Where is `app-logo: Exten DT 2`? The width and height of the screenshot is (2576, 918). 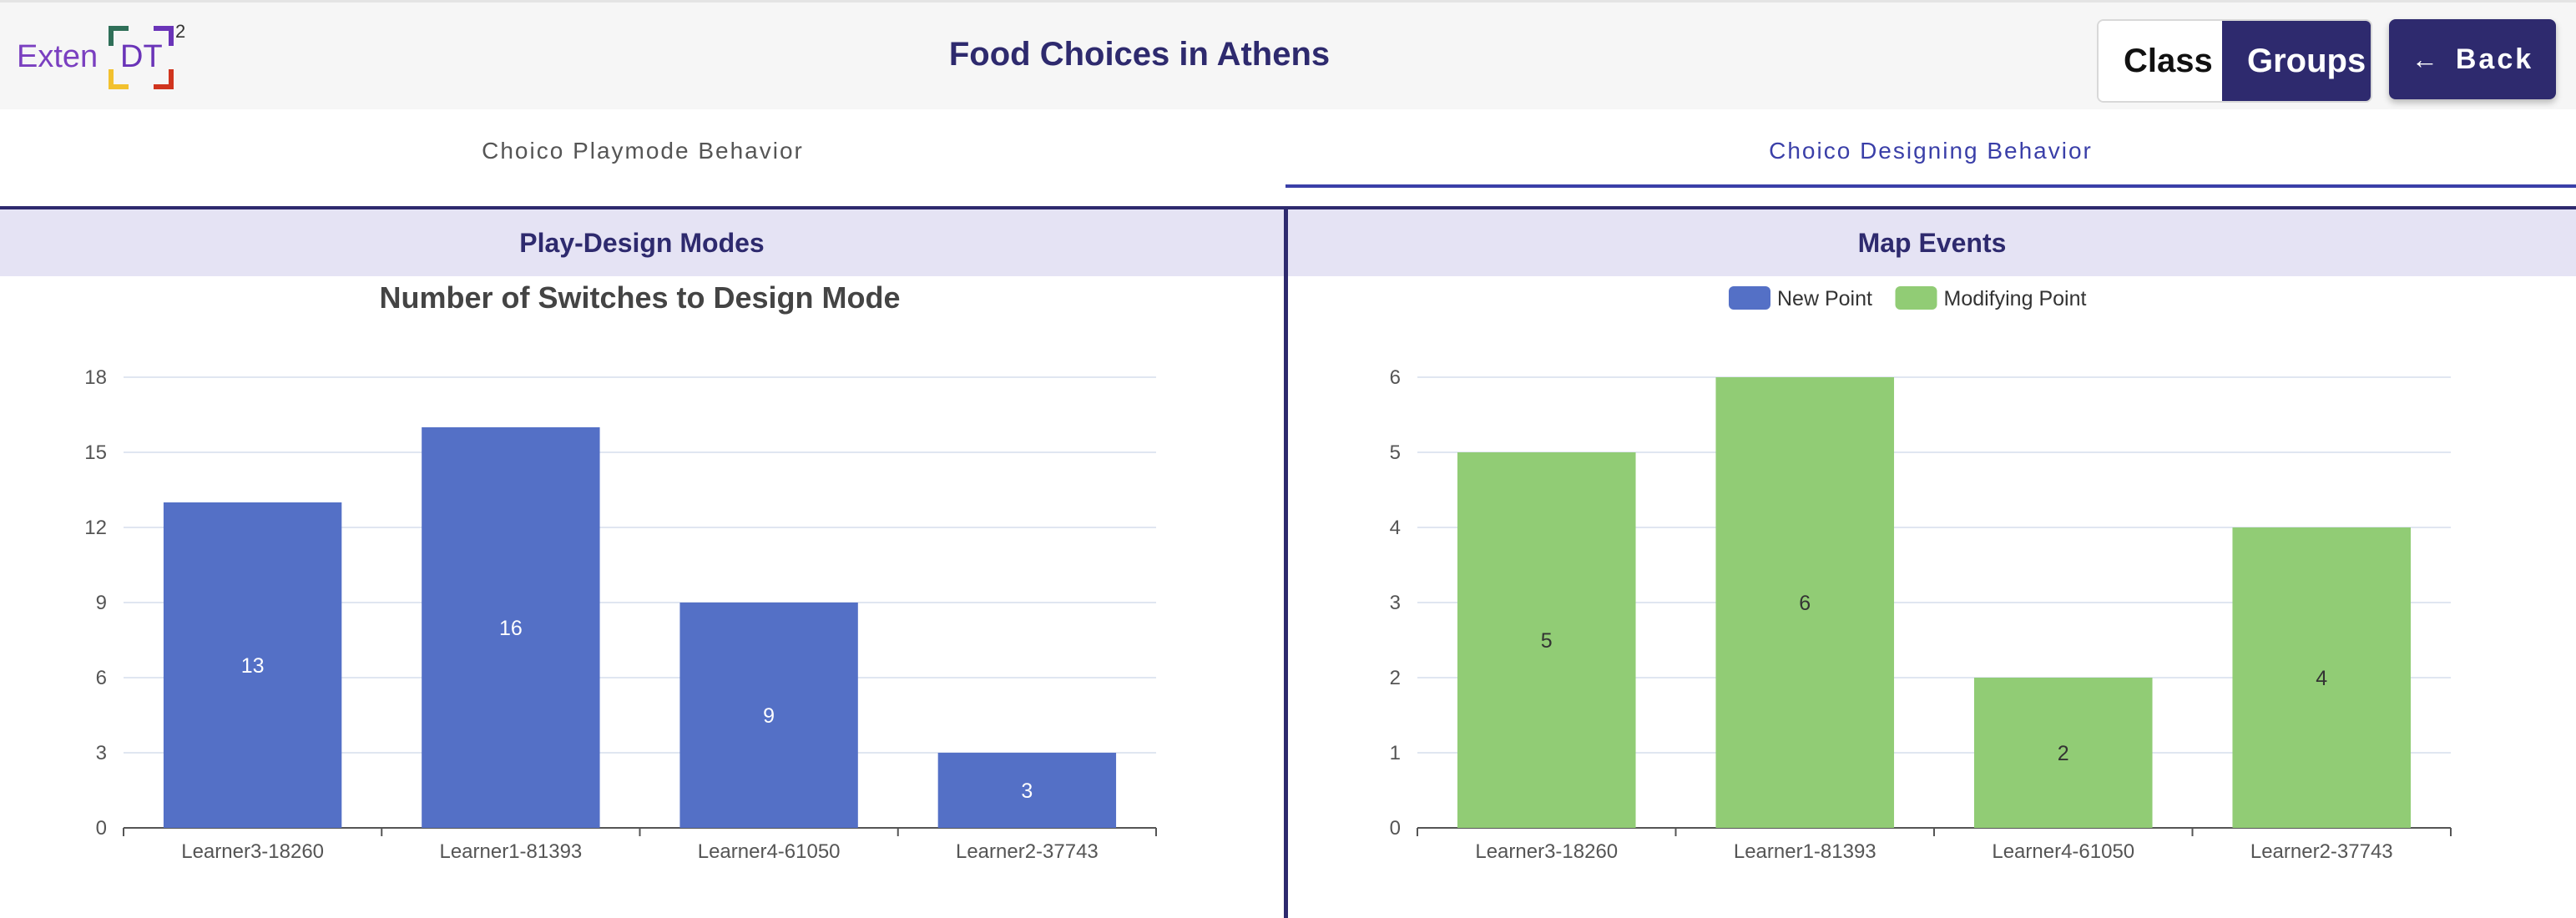 app-logo: Exten DT 2 is located at coordinates (104, 59).